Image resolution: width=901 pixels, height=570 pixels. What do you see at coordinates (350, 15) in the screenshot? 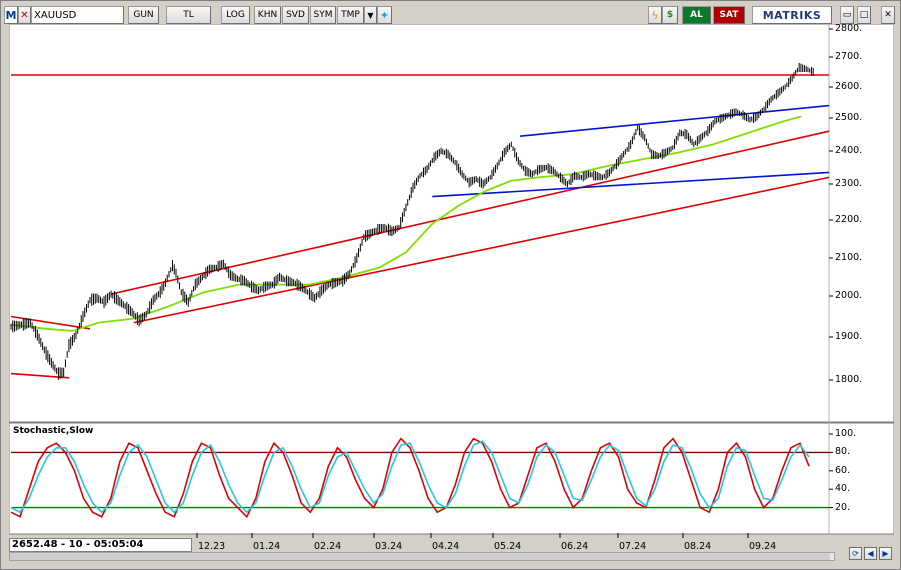
I see `template-button: TMP` at bounding box center [350, 15].